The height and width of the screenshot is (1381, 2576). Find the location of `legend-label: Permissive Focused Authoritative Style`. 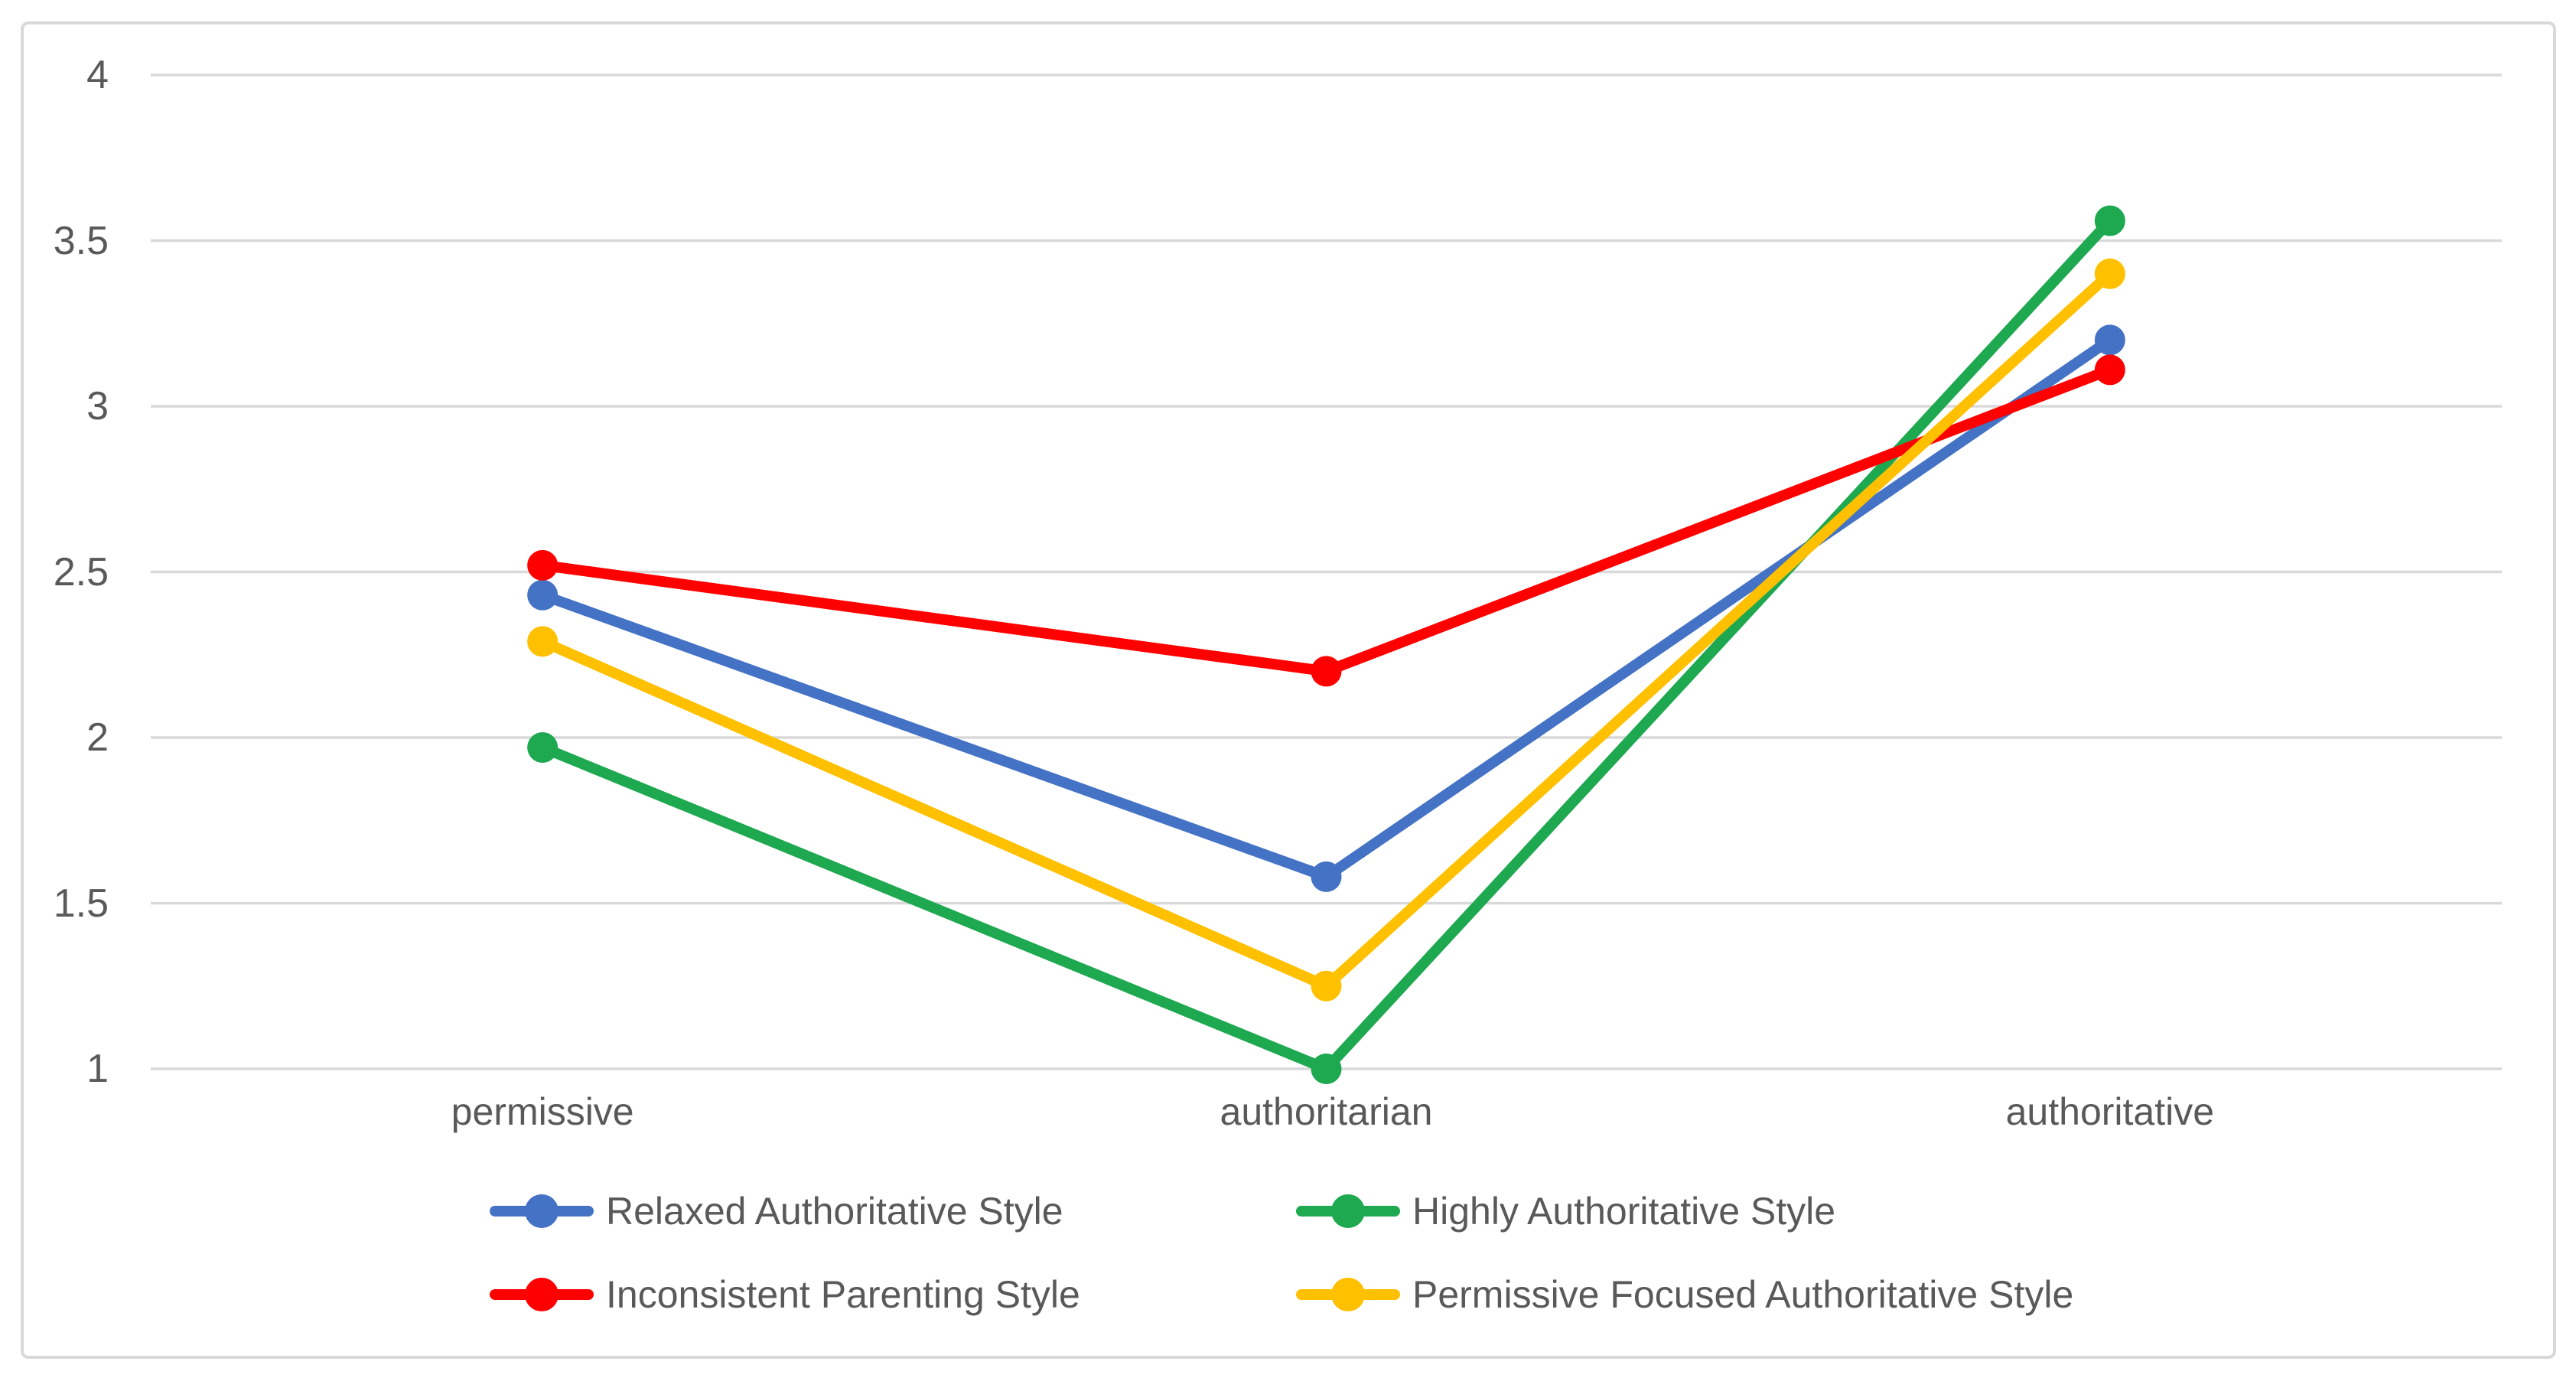

legend-label: Permissive Focused Authoritative Style is located at coordinates (1743, 1294).